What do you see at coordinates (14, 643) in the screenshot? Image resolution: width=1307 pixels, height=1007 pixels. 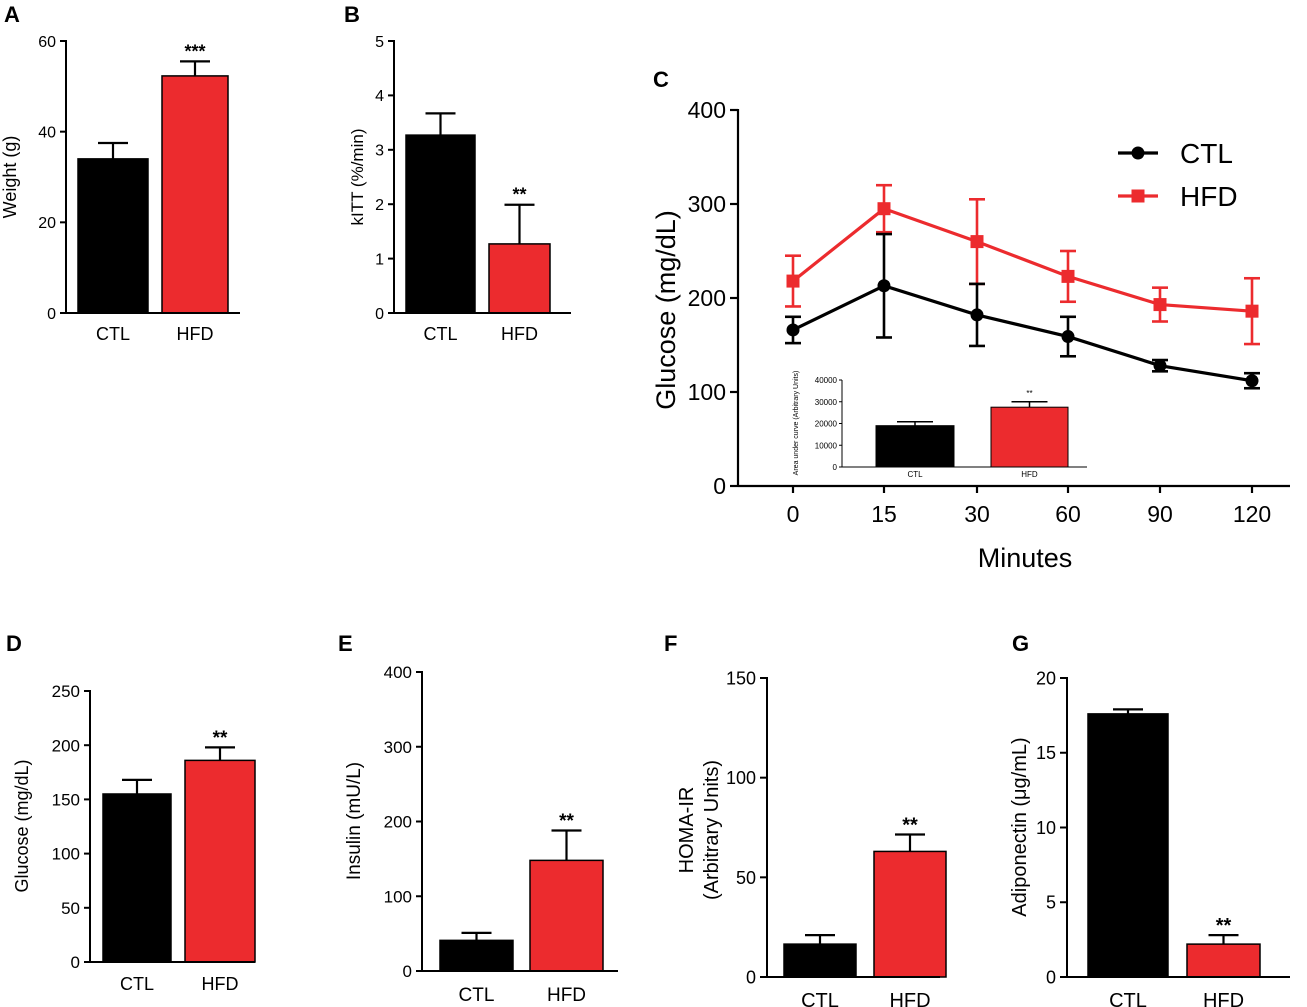 I see `panel-label-D: D` at bounding box center [14, 643].